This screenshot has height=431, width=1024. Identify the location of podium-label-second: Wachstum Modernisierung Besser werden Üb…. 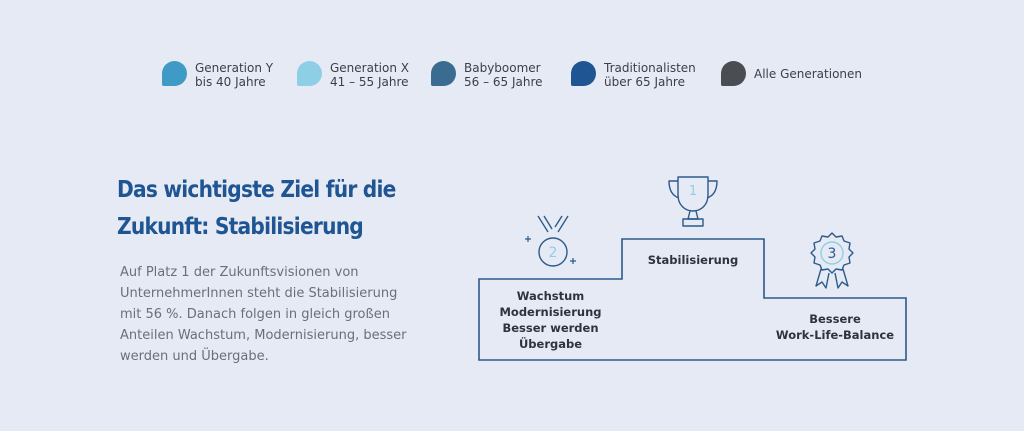
(550, 320).